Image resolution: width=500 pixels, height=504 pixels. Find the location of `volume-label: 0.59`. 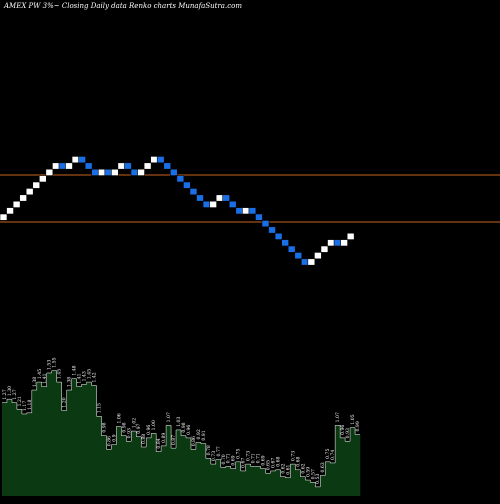

volume-label: 0.59 is located at coordinates (308, 472).